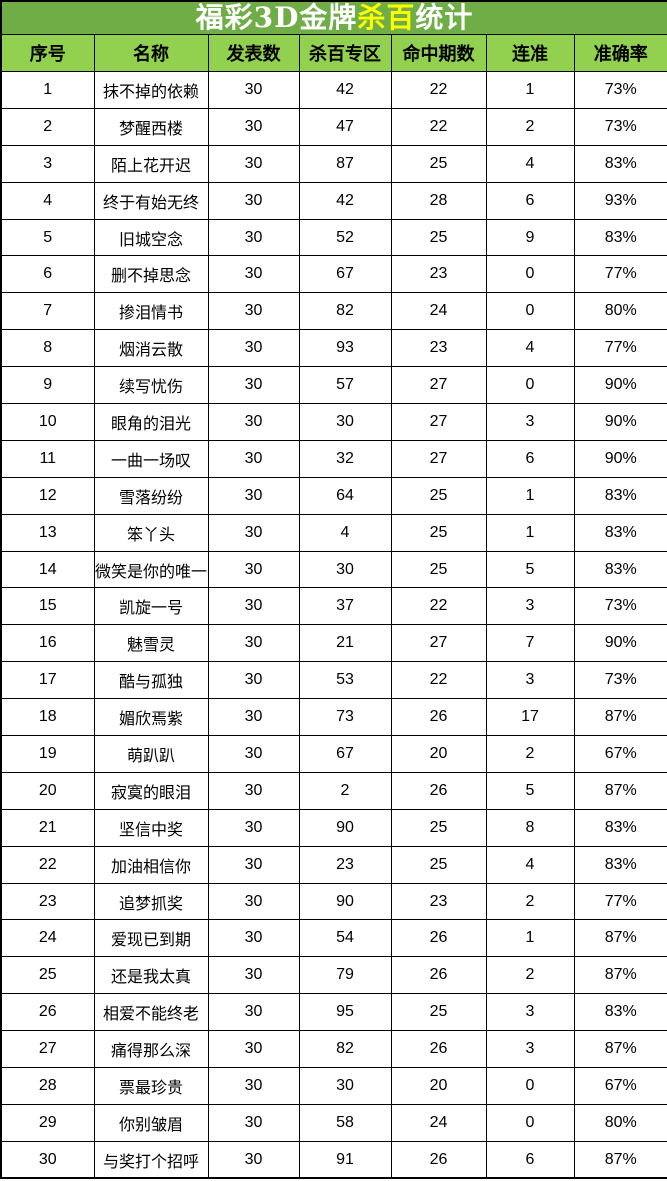 The width and height of the screenshot is (667, 1181). What do you see at coordinates (47, 1122) in the screenshot?
I see `cell-index: 29` at bounding box center [47, 1122].